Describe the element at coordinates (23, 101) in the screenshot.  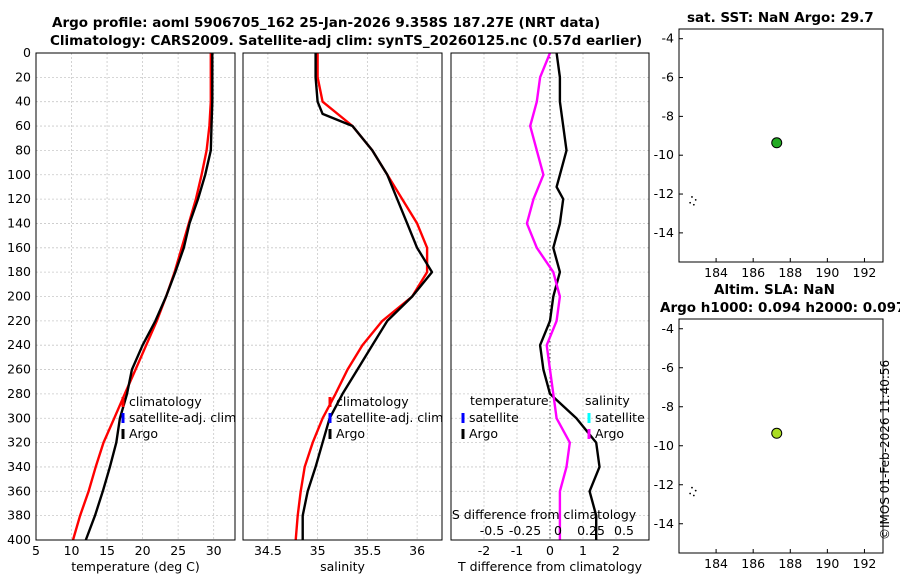
I see `depth-tick-label: 40` at that location.